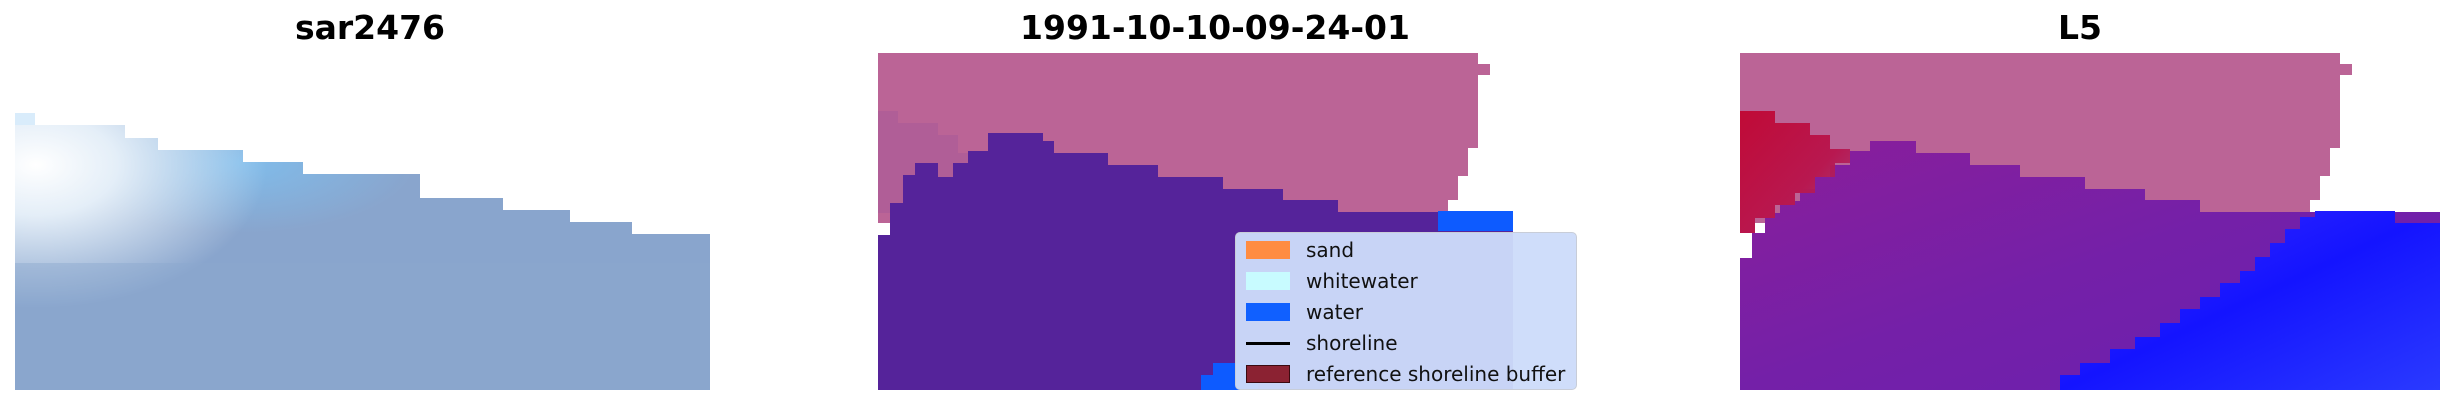 This screenshot has width=2460, height=404. What do you see at coordinates (1304, 312) in the screenshot?
I see `legend-item-water: water` at bounding box center [1304, 312].